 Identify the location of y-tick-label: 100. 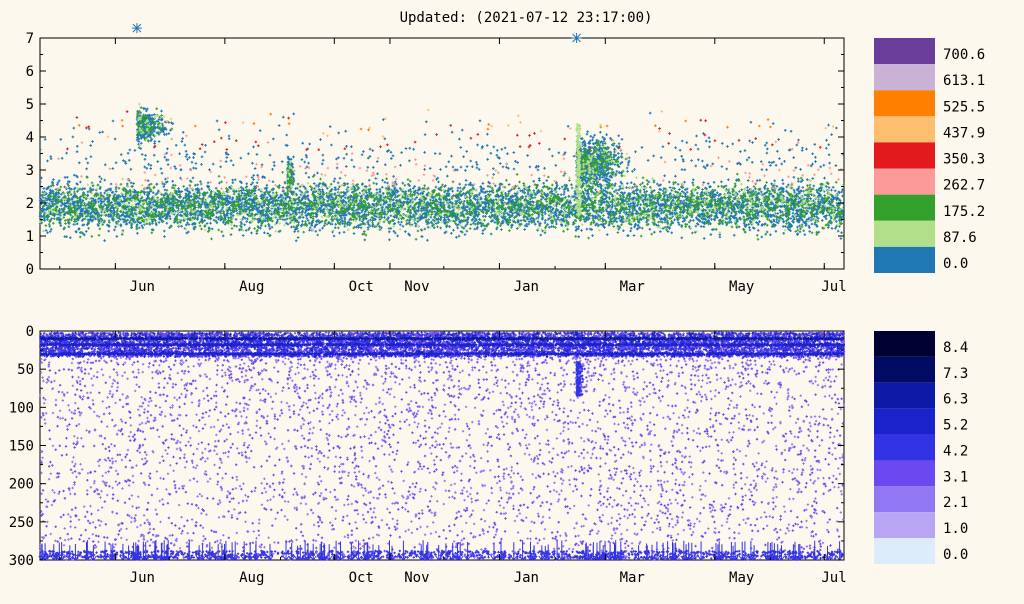
(21, 408).